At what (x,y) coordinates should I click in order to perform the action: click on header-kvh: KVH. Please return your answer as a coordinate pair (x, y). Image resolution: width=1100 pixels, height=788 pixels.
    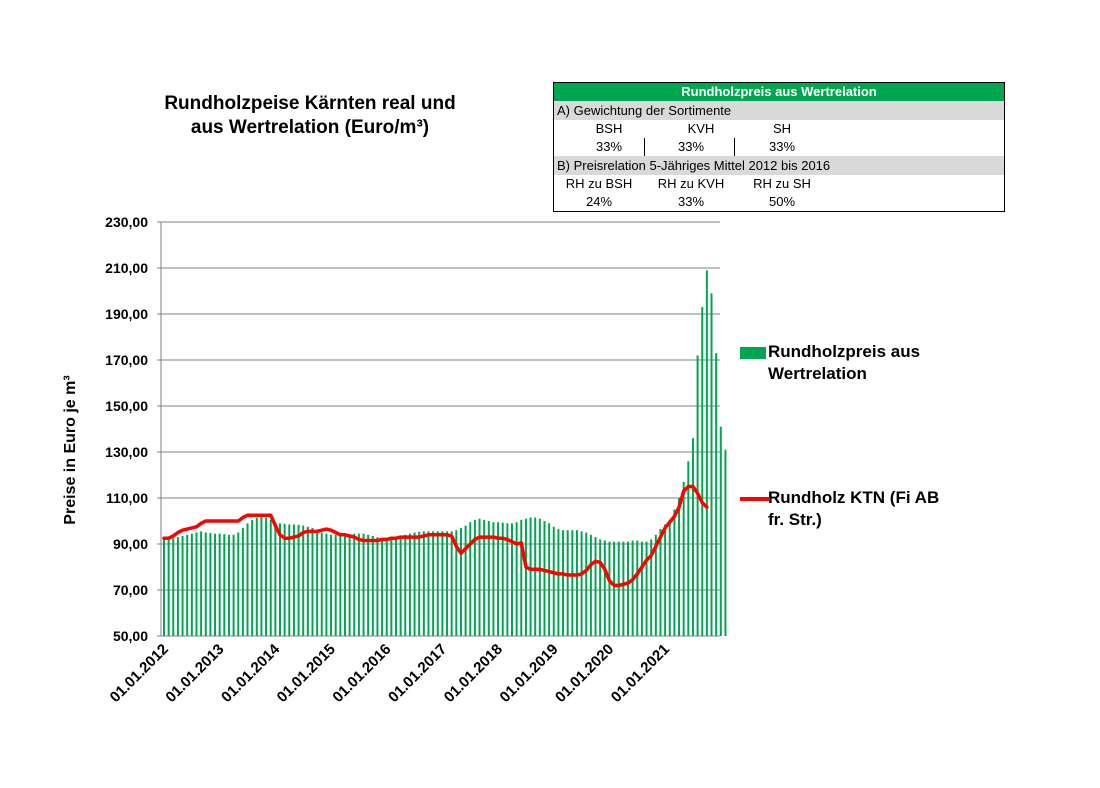
    Looking at the image, I should click on (701, 128).